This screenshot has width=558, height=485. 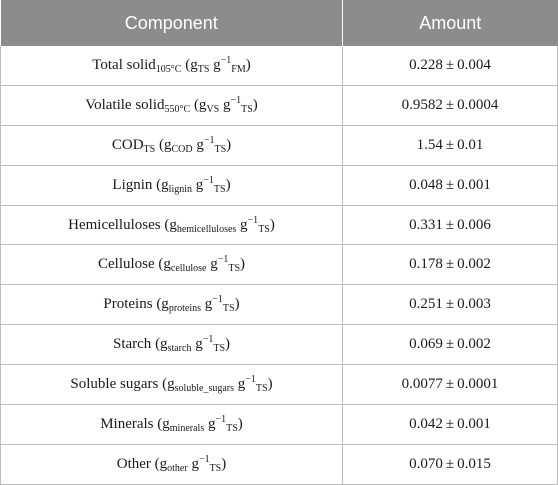 I want to click on component-cell: Cellulose (gcellulose g−1TS), so click(x=171, y=265).